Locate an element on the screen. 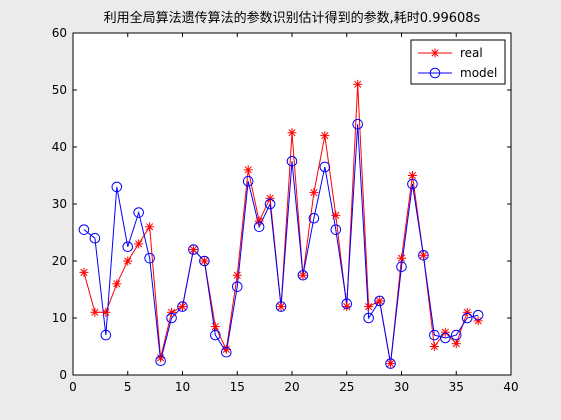 The height and width of the screenshot is (420, 561). x-tick-label: 30 is located at coordinates (401, 387).